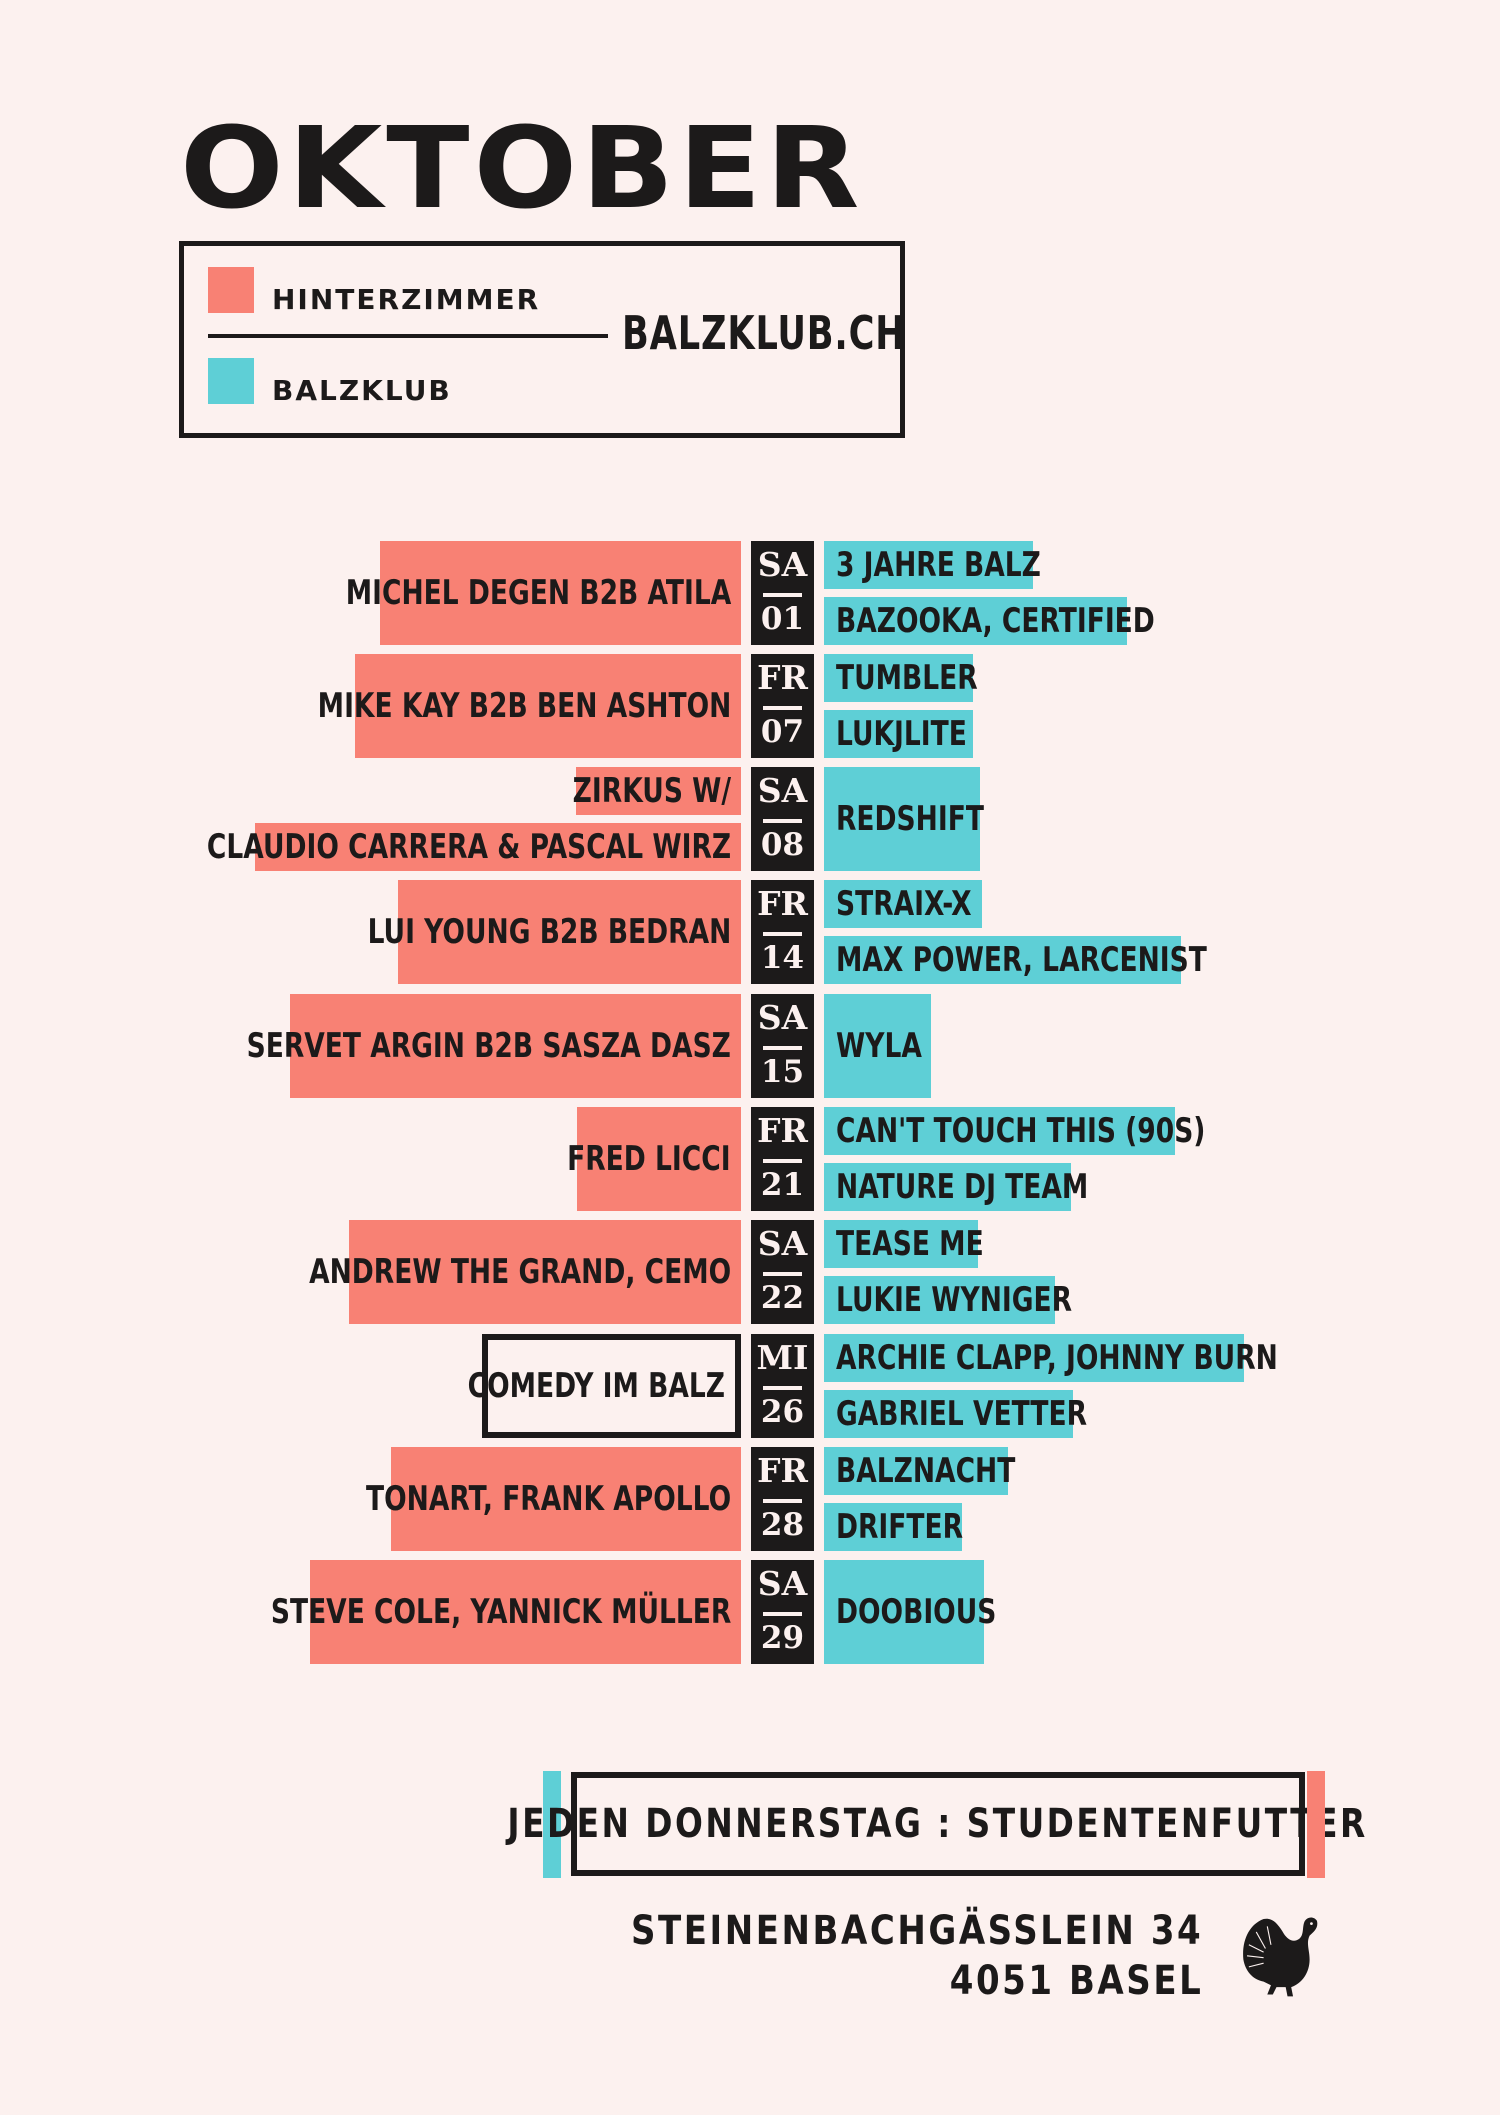  Describe the element at coordinates (548, 1499) in the screenshot. I see `event-title: TONART, FRANK APOLLO` at that location.